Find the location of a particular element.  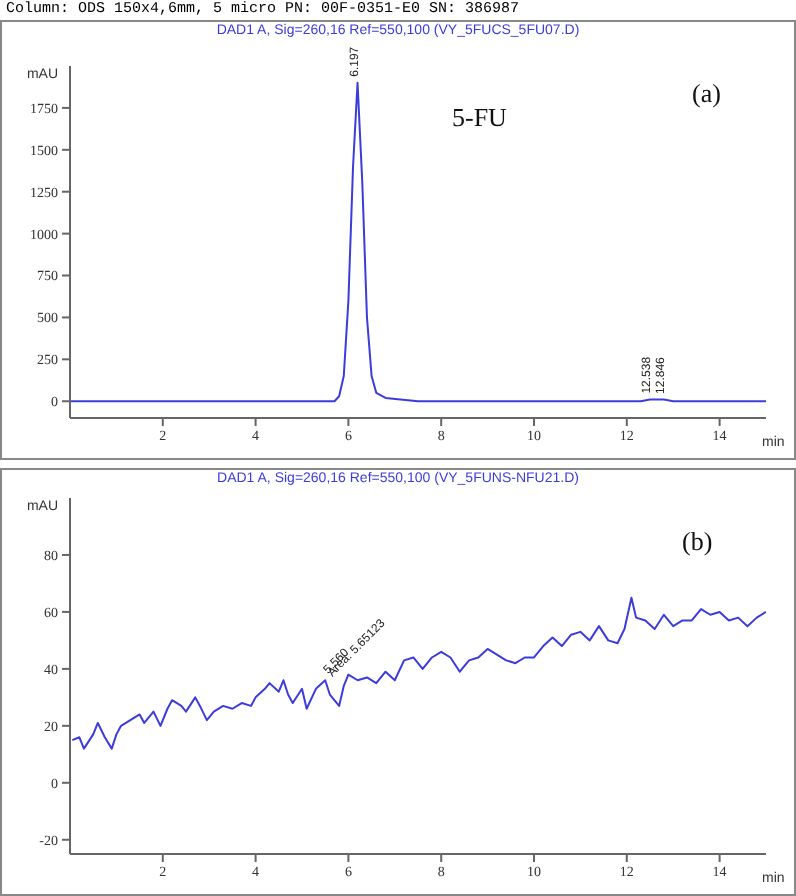

annotation: (b) is located at coordinates (697, 542).